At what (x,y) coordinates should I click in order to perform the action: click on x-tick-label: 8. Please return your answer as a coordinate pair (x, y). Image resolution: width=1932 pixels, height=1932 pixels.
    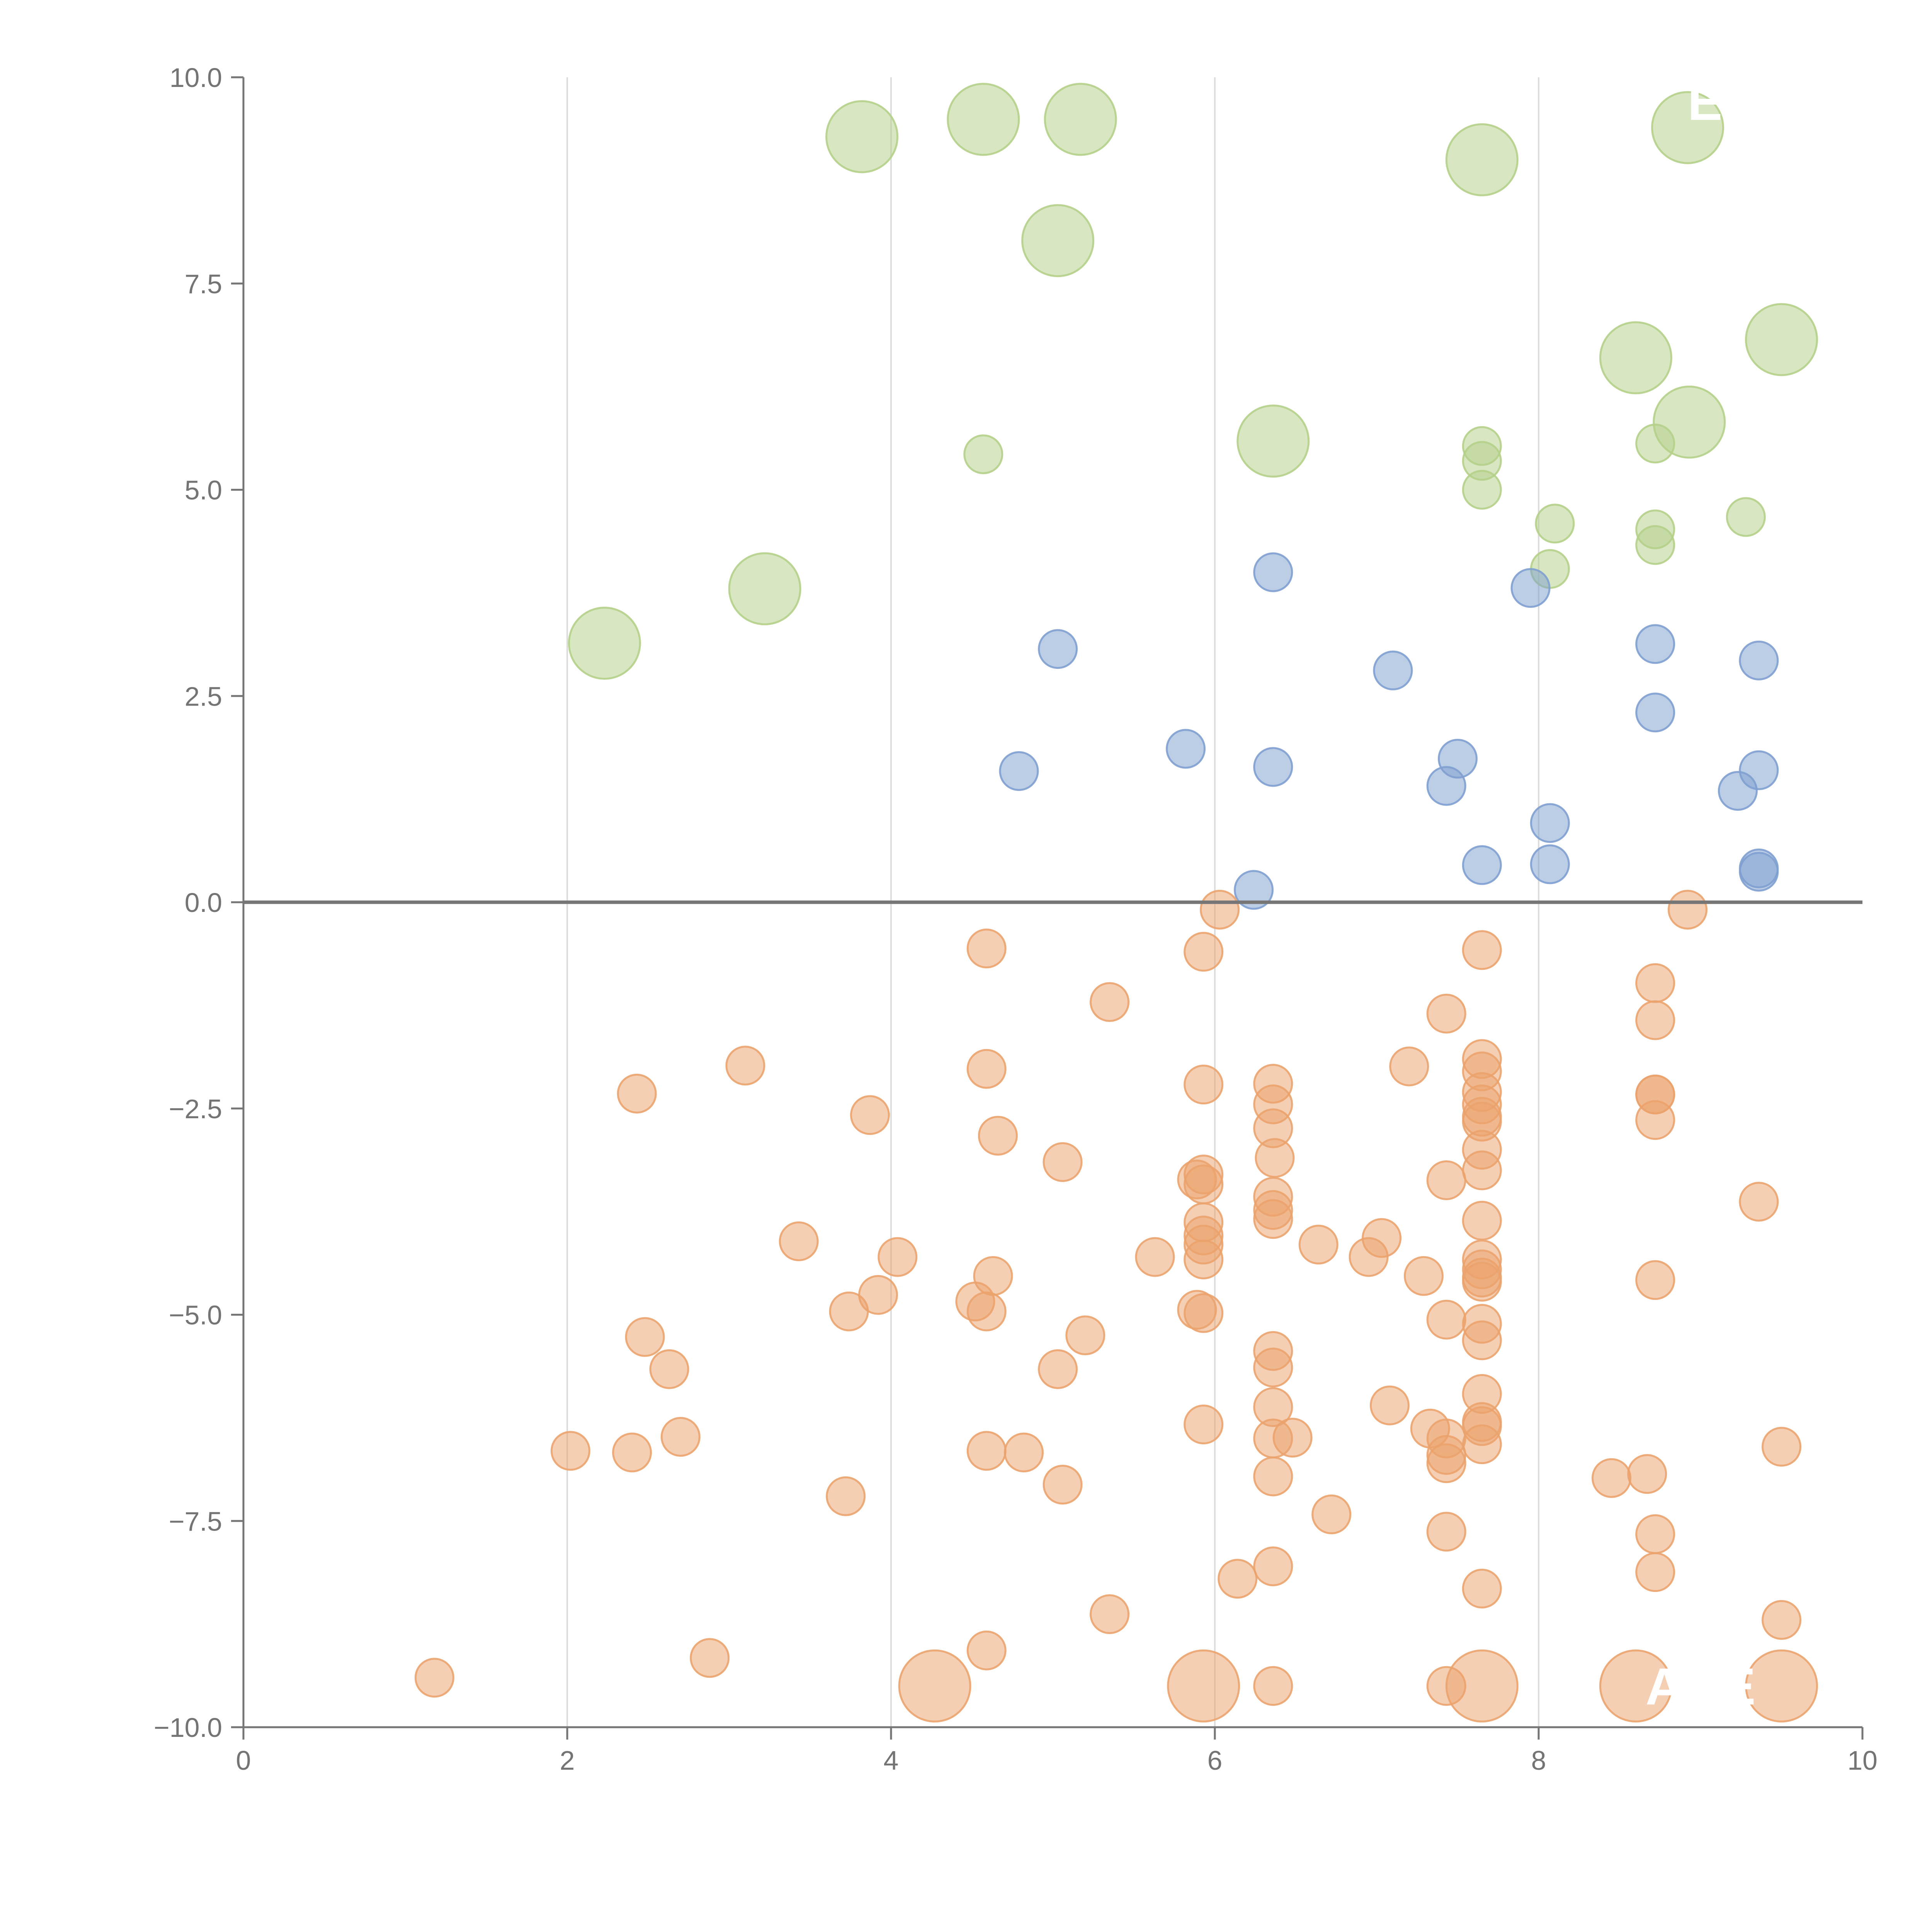
    Looking at the image, I should click on (1539, 1760).